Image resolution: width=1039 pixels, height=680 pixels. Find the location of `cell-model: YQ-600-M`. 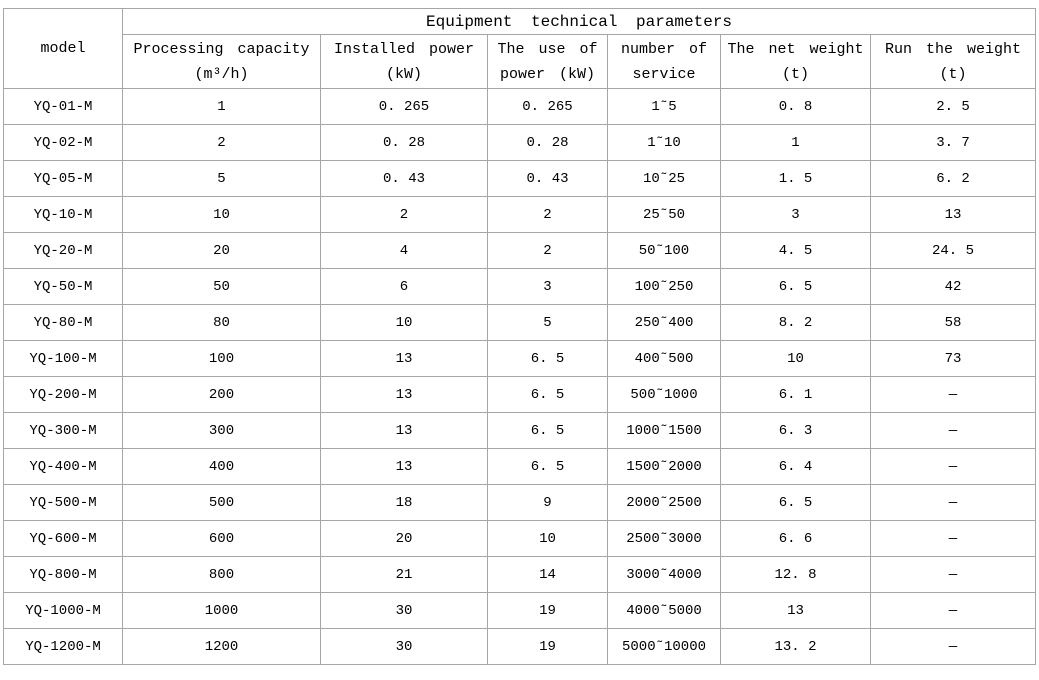

cell-model: YQ-600-M is located at coordinates (63, 538).